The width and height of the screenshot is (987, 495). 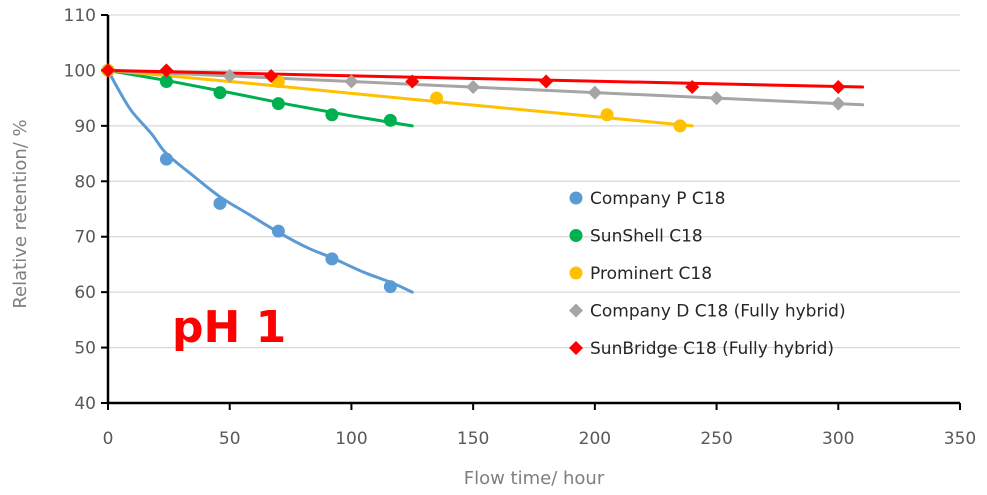 What do you see at coordinates (595, 439) in the screenshot?
I see `x-tick-label: 200` at bounding box center [595, 439].